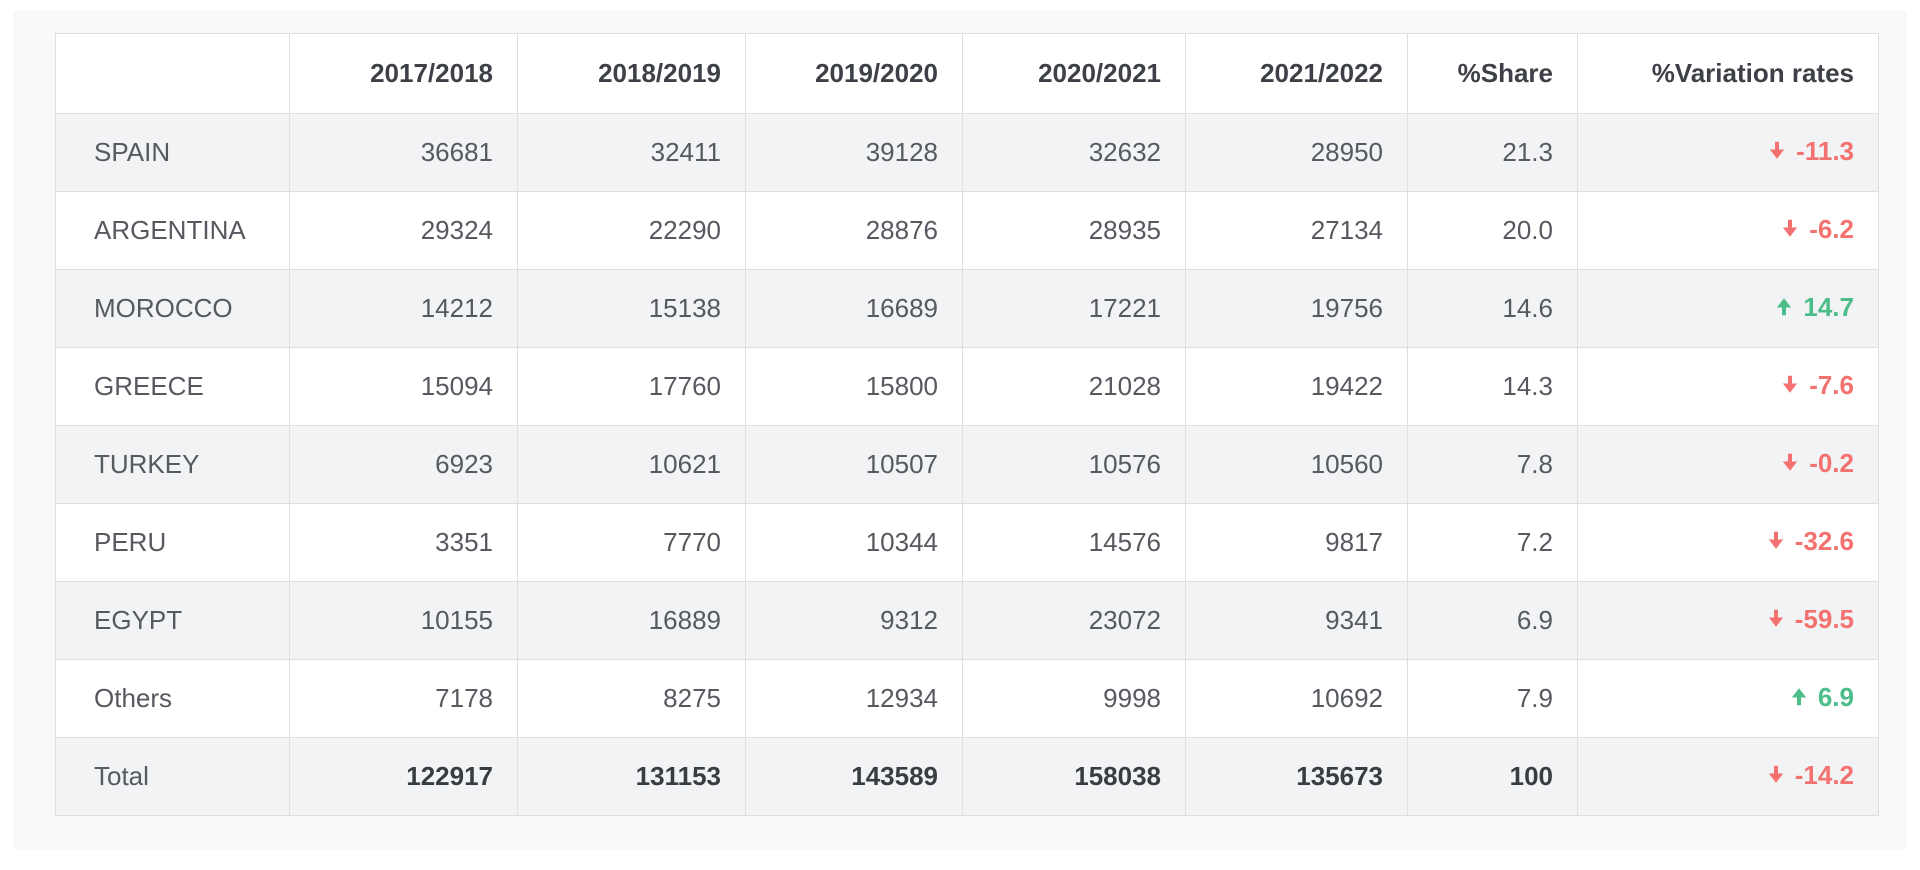  I want to click on value-cell: 29324, so click(403, 230).